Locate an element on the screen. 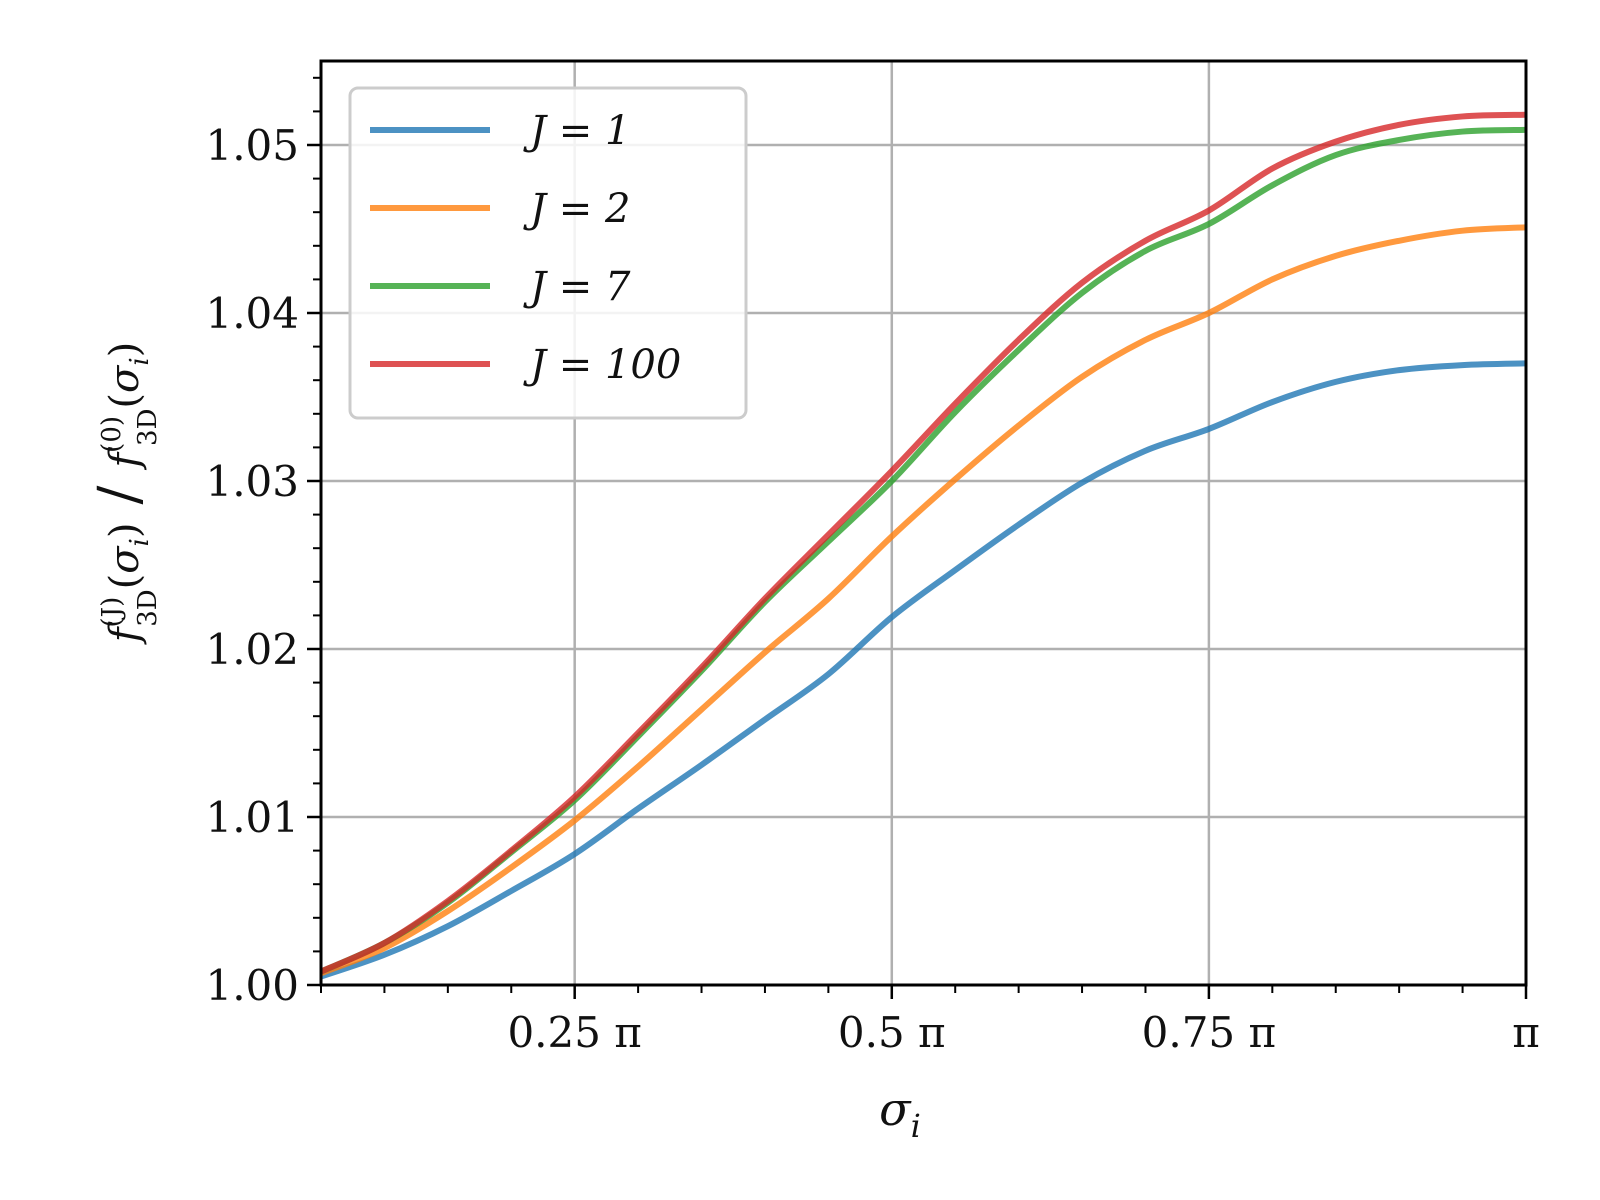 Image resolution: width=1600 pixels, height=1200 pixels. legend-label: J = 2 is located at coordinates (576, 209).